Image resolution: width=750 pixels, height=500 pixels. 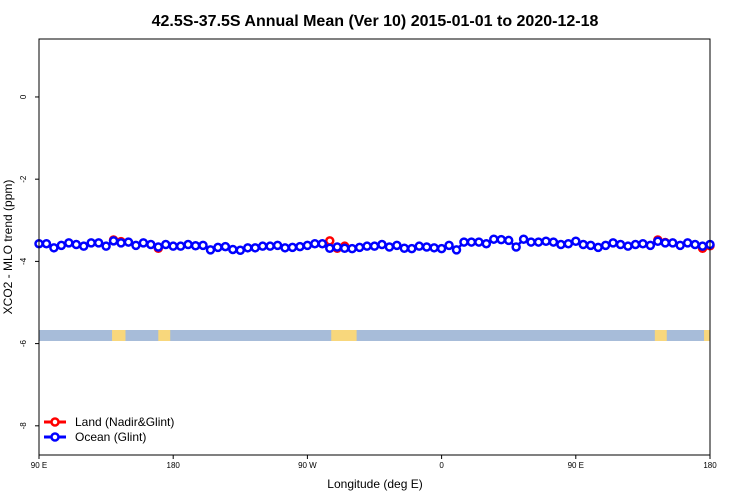 I want to click on y-tick-label: -8, so click(x=23, y=426).